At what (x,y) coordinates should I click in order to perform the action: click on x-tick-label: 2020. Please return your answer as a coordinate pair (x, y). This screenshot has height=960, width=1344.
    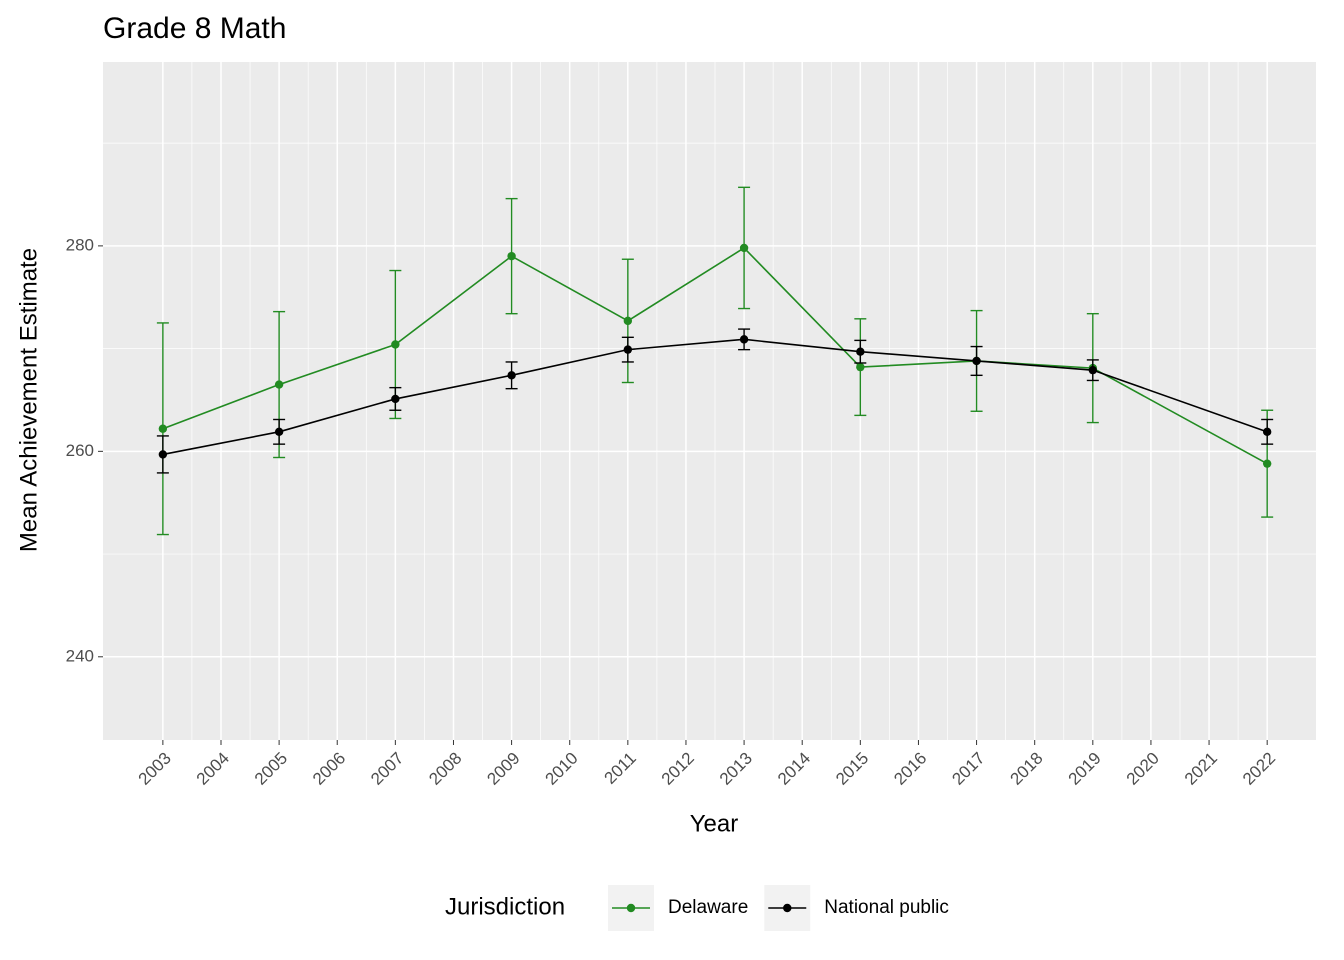
    Looking at the image, I should click on (1143, 769).